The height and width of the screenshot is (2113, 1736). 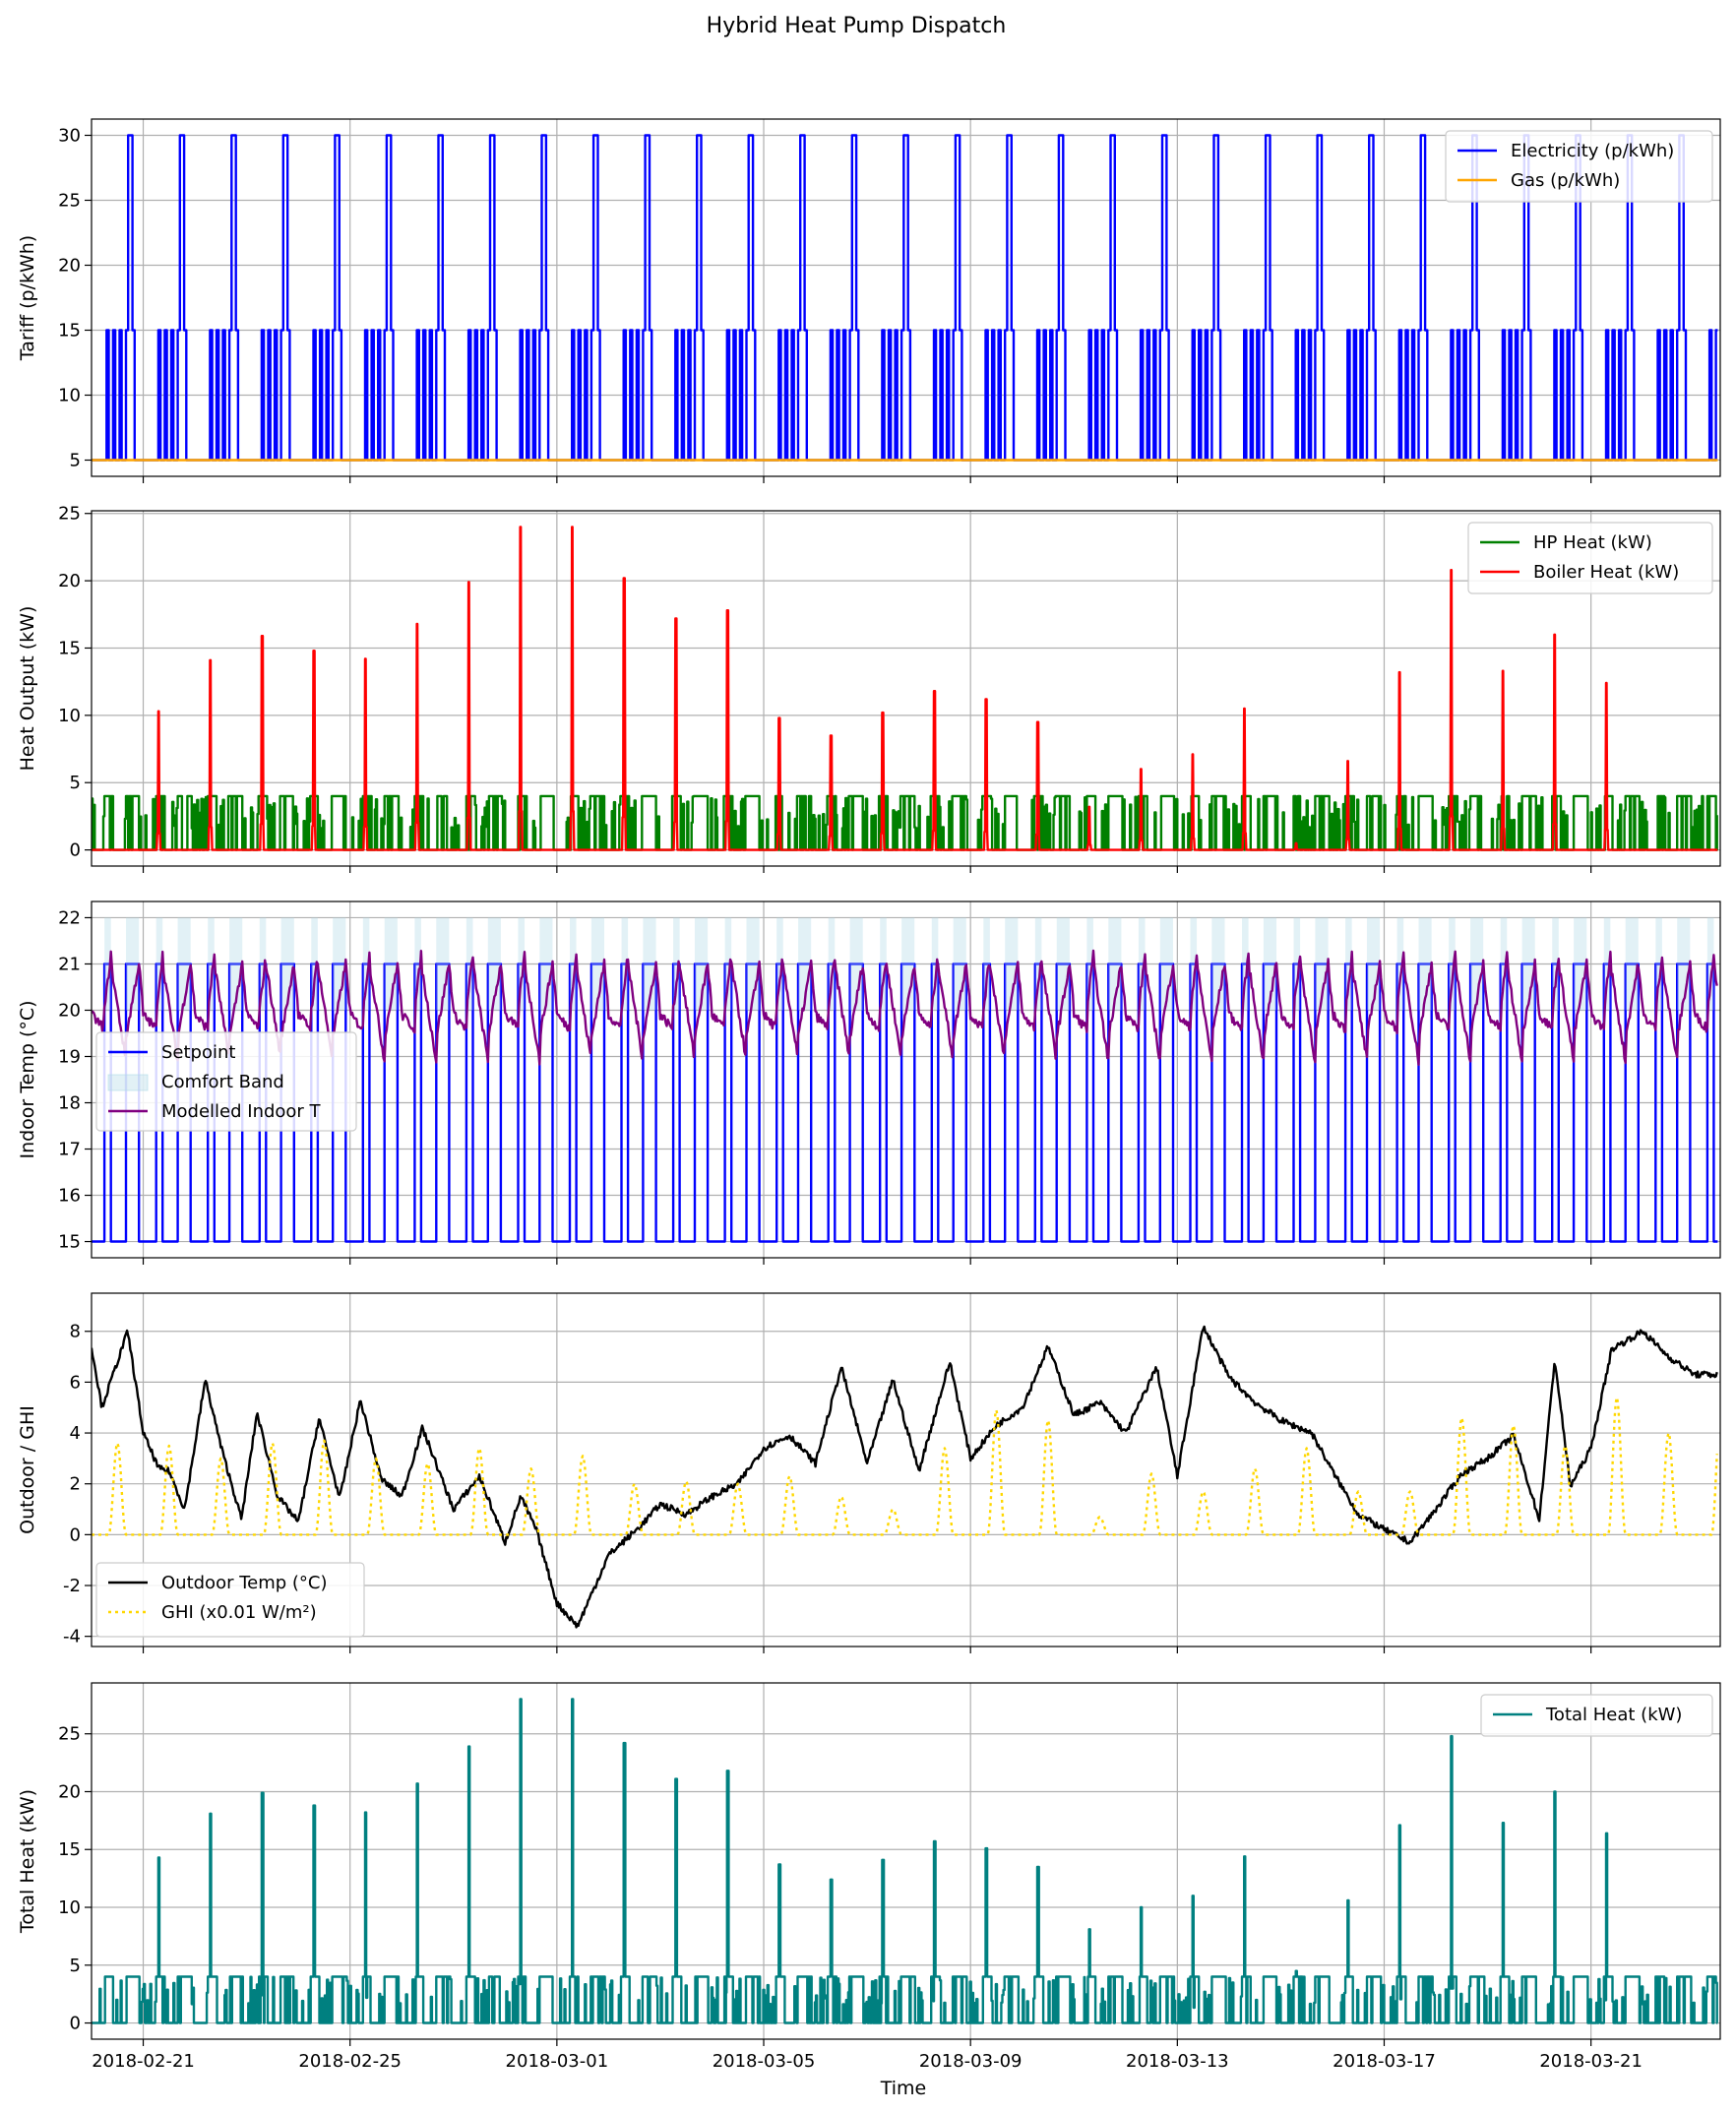 I want to click on x-axis-outdoor, so click(x=867, y=1650).